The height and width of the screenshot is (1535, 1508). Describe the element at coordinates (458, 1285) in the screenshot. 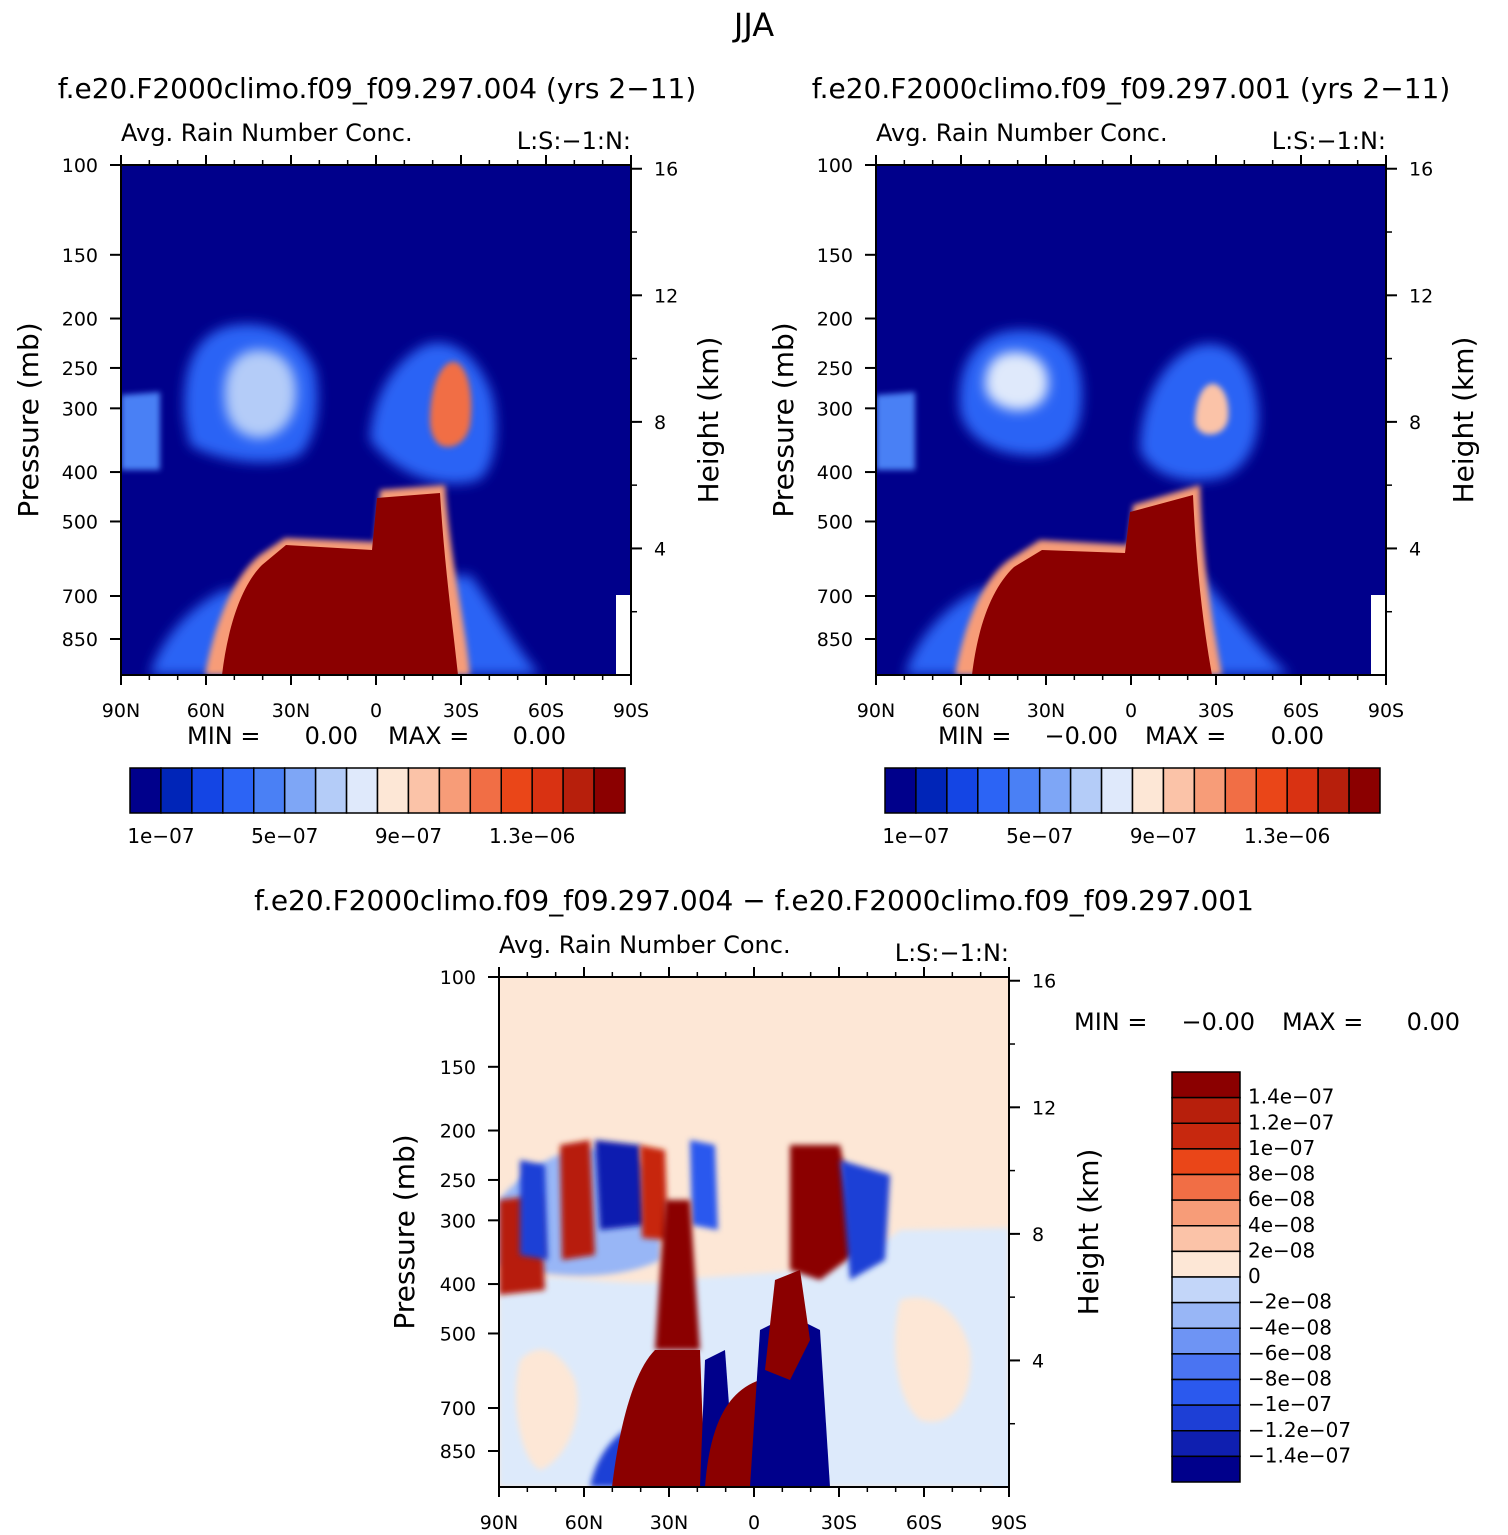

I see `y-tick-label: 400` at that location.